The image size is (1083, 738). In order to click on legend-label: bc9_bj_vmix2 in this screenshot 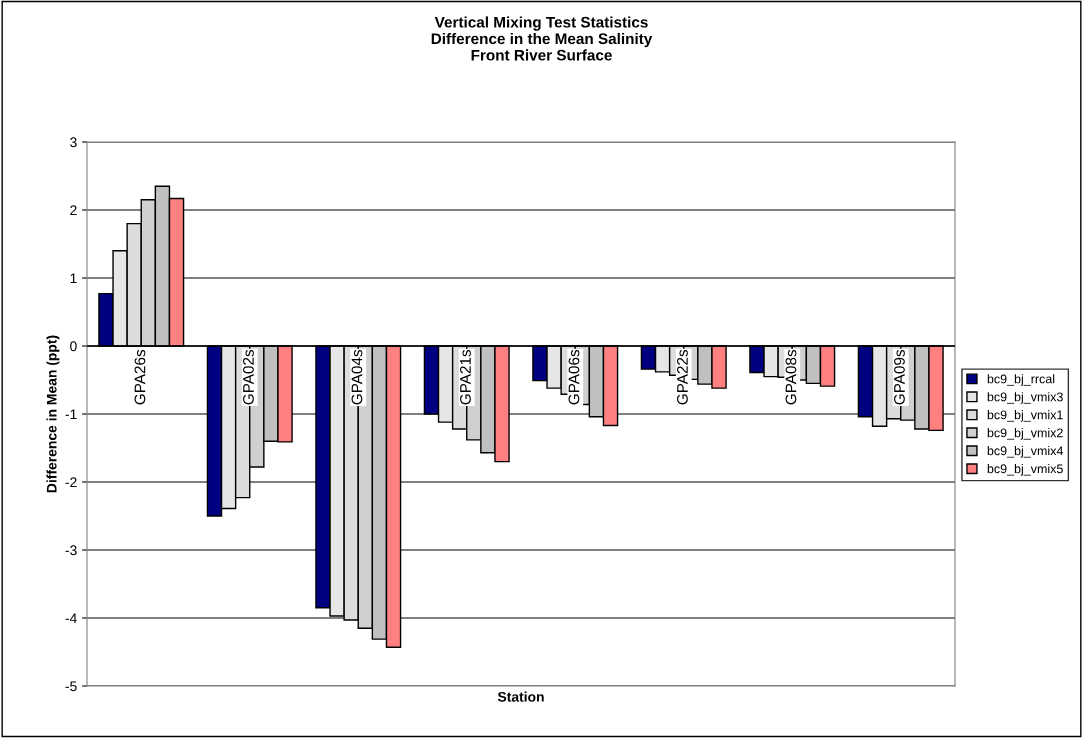, I will do `click(1025, 434)`.